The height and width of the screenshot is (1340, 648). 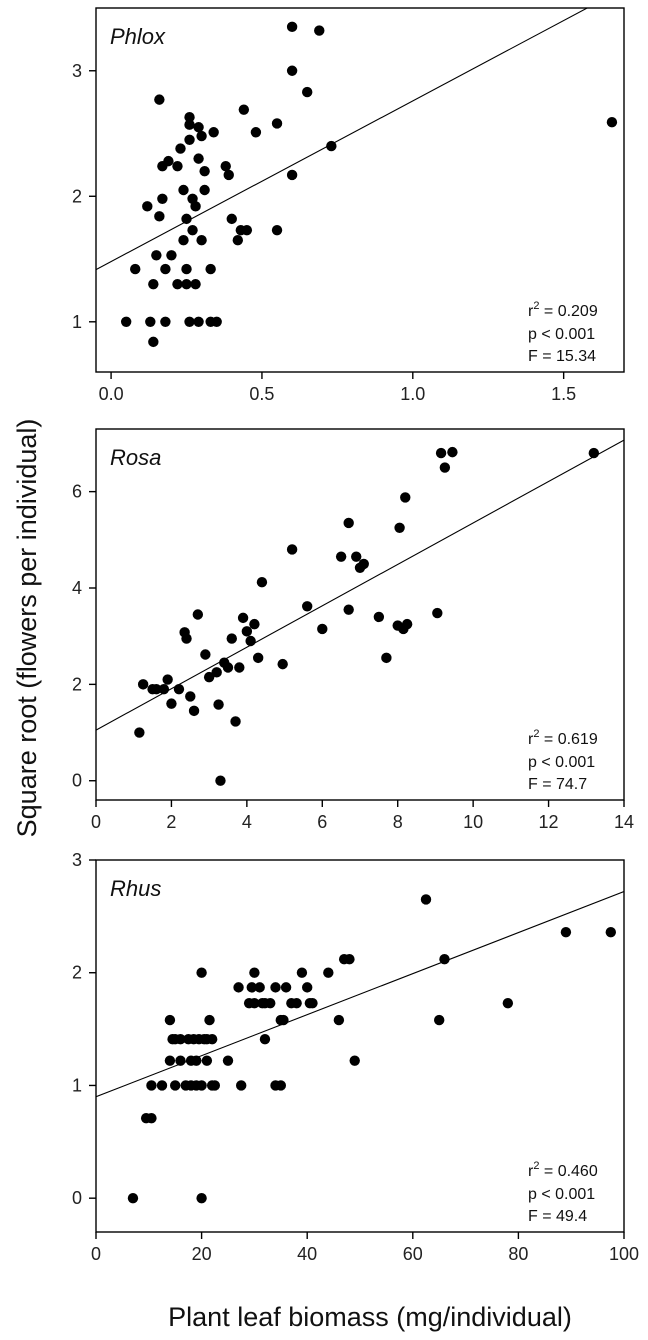 I want to click on phlox-panel-title: Phlox, so click(x=138, y=36).